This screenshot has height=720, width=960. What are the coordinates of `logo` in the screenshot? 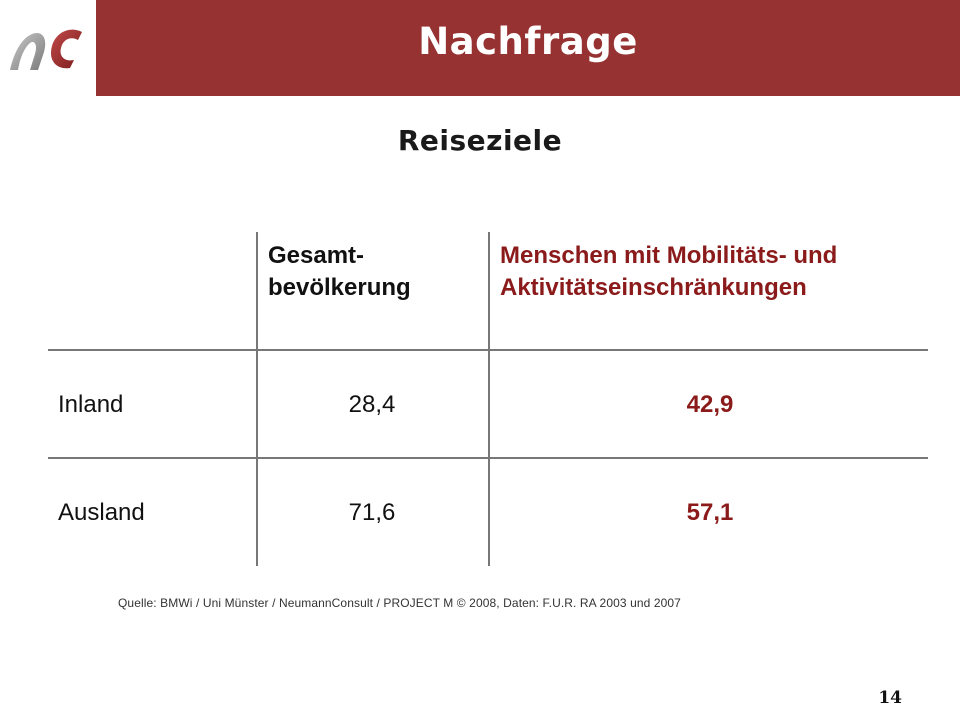 It's located at (48, 48).